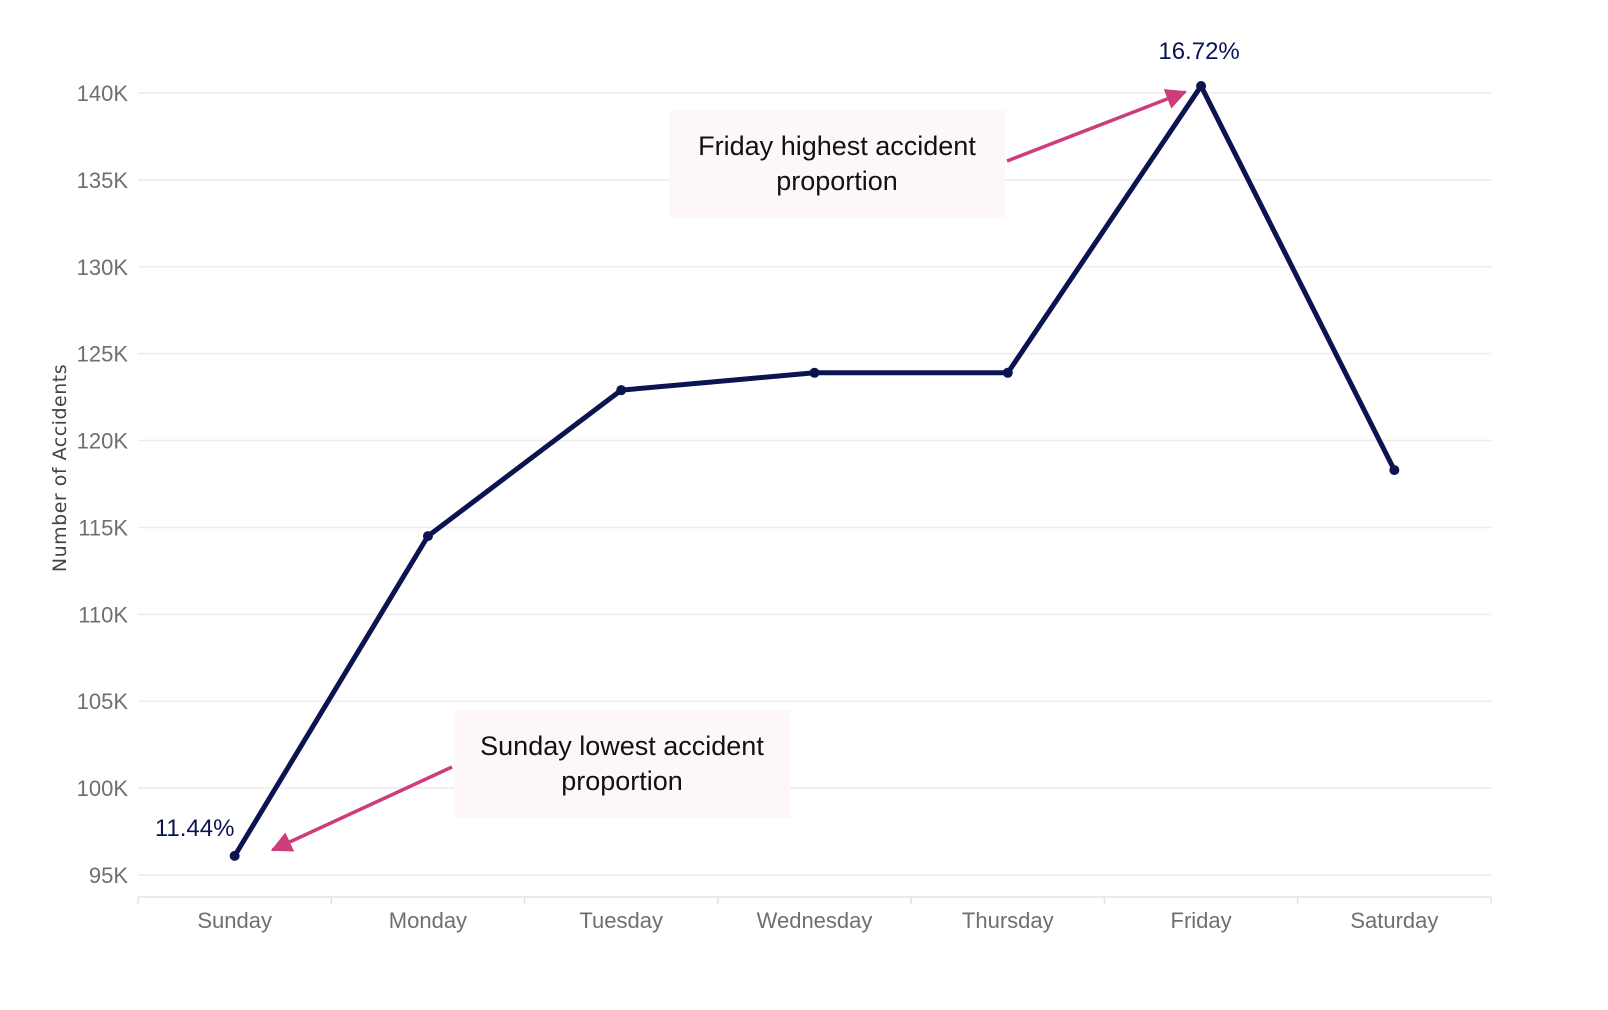 This screenshot has height=1010, width=1608. I want to click on x-tick-label: Thursday, so click(1008, 920).